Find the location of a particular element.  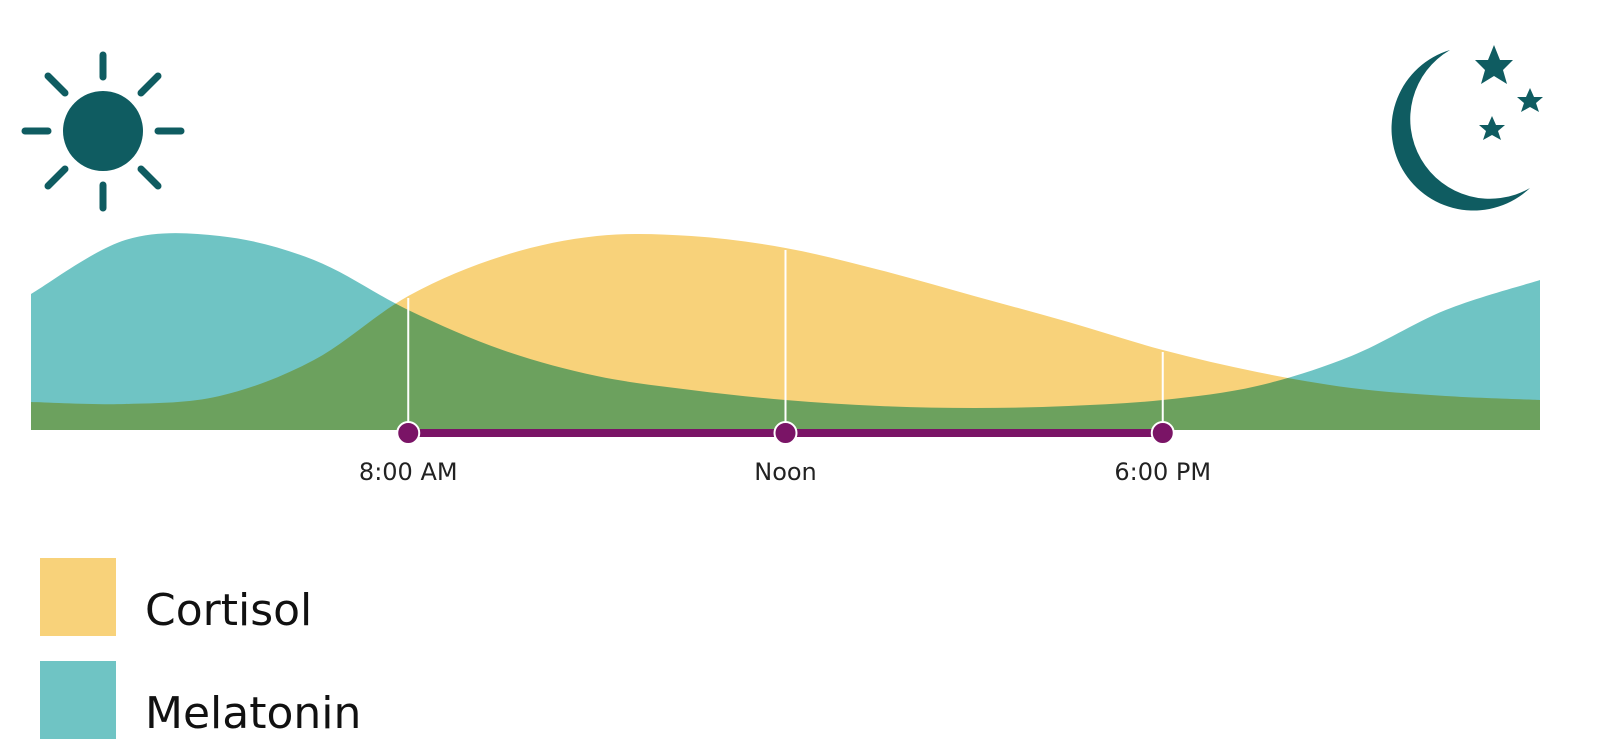

legend-label: Melatonin is located at coordinates (253, 713).